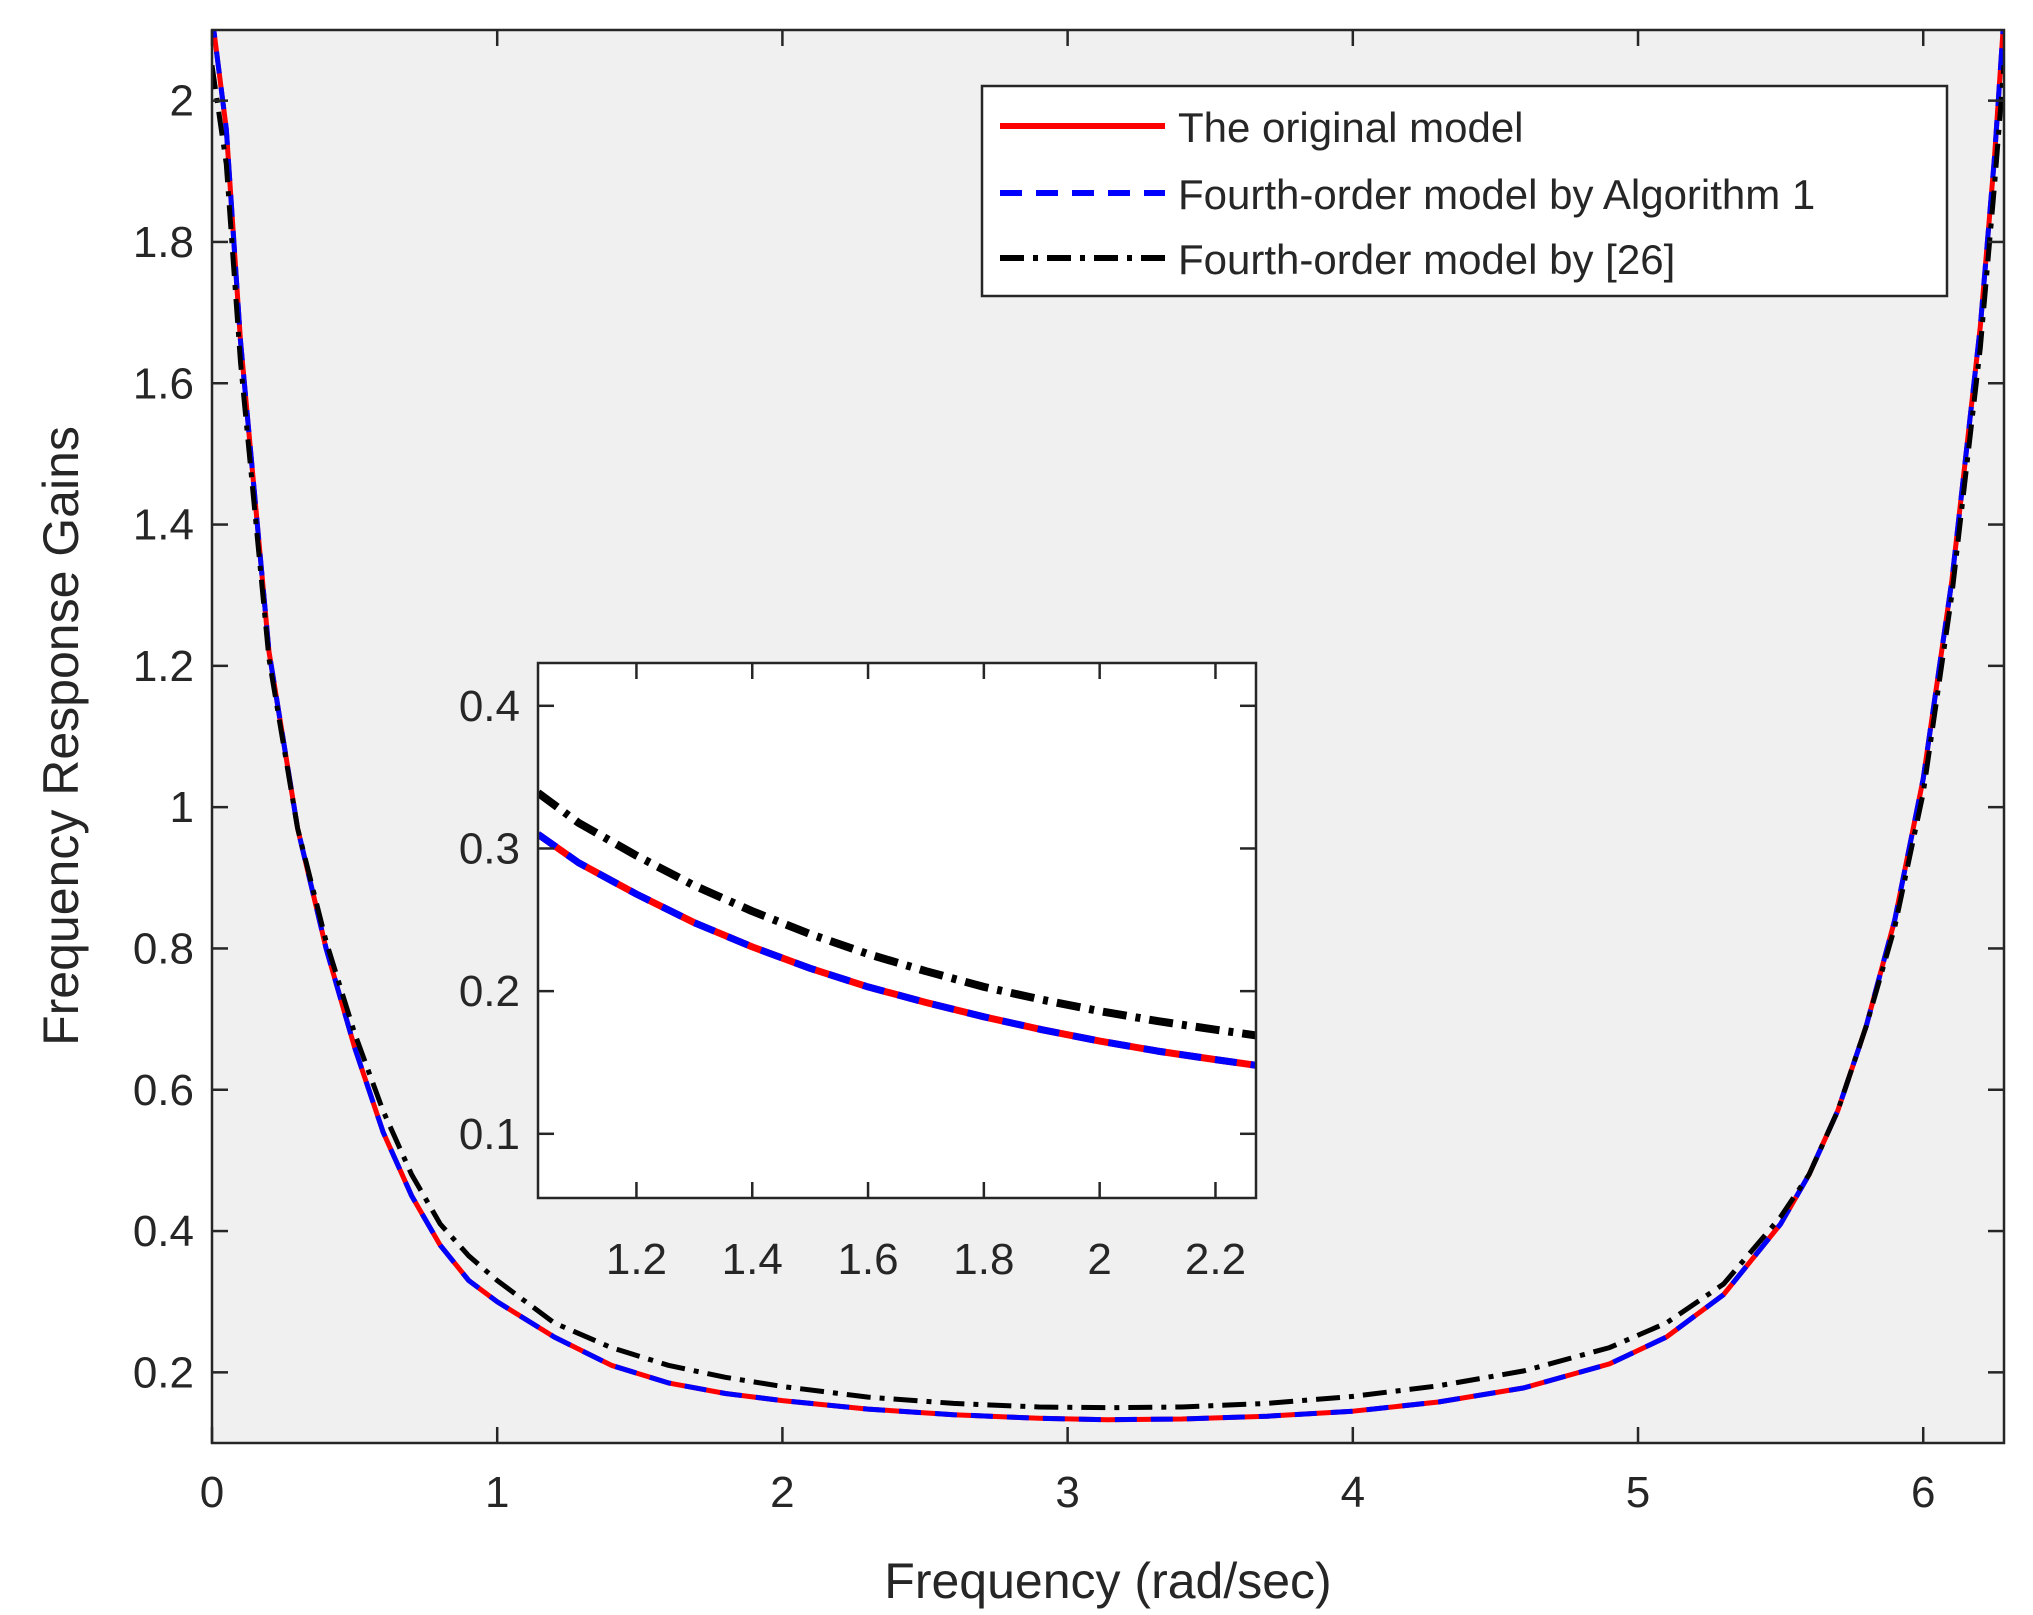 This screenshot has height=1615, width=2033. What do you see at coordinates (752, 1259) in the screenshot?
I see `inset-x-tick-label: 1.4` at bounding box center [752, 1259].